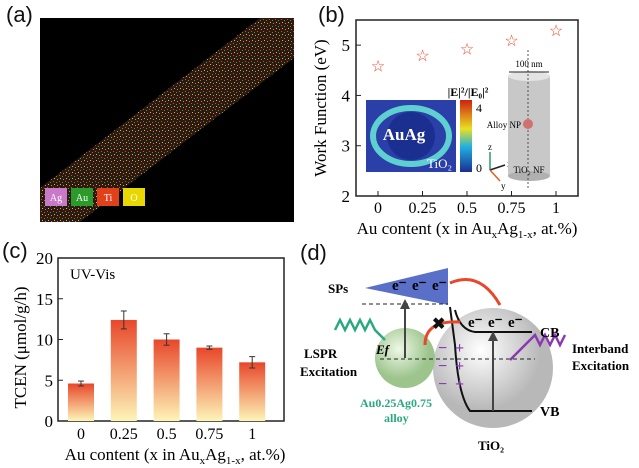 The width and height of the screenshot is (639, 468). Describe the element at coordinates (491, 445) in the screenshot. I see `tio2-label: TiO₂` at that location.